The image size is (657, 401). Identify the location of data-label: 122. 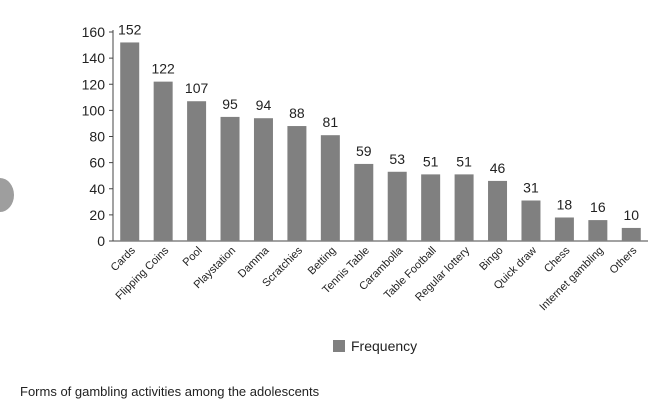
(163, 69).